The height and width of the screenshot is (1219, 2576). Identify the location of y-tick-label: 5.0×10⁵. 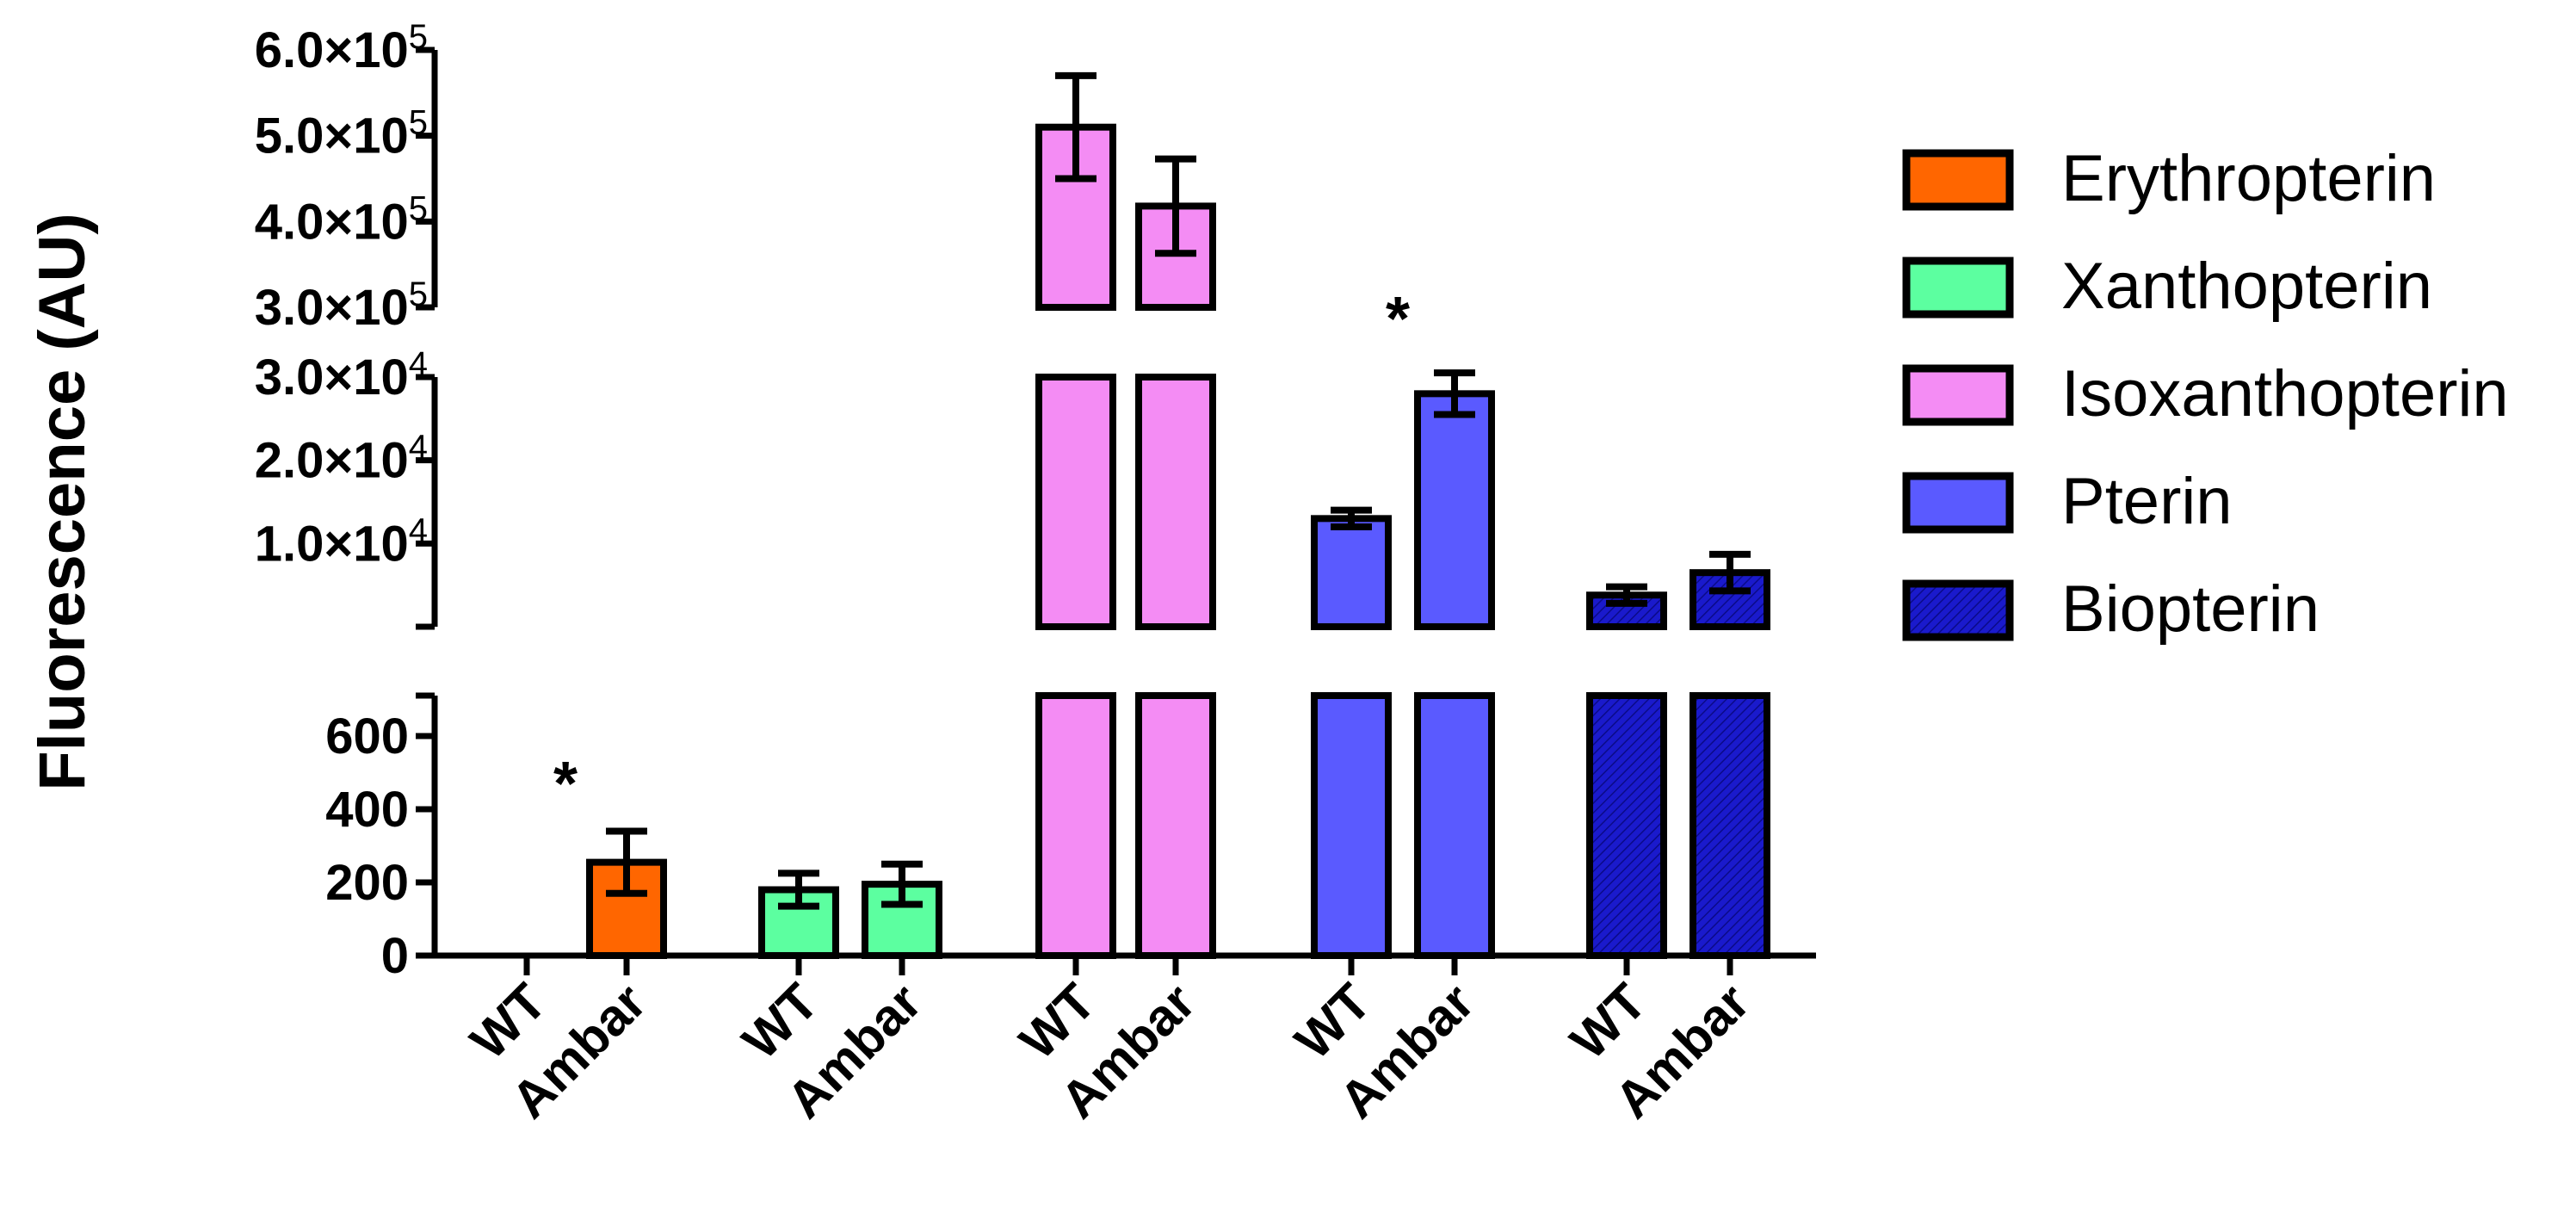
(341, 134).